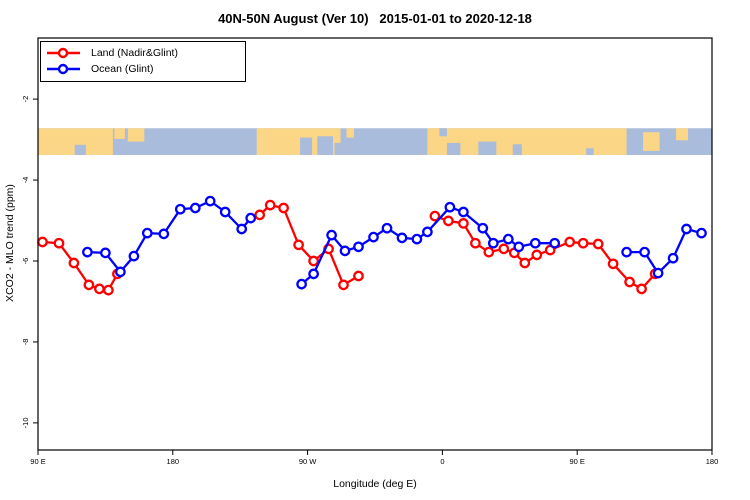 This screenshot has height=500, width=750. Describe the element at coordinates (63, 69) in the screenshot. I see `ocean-series-swatch-icon` at that location.